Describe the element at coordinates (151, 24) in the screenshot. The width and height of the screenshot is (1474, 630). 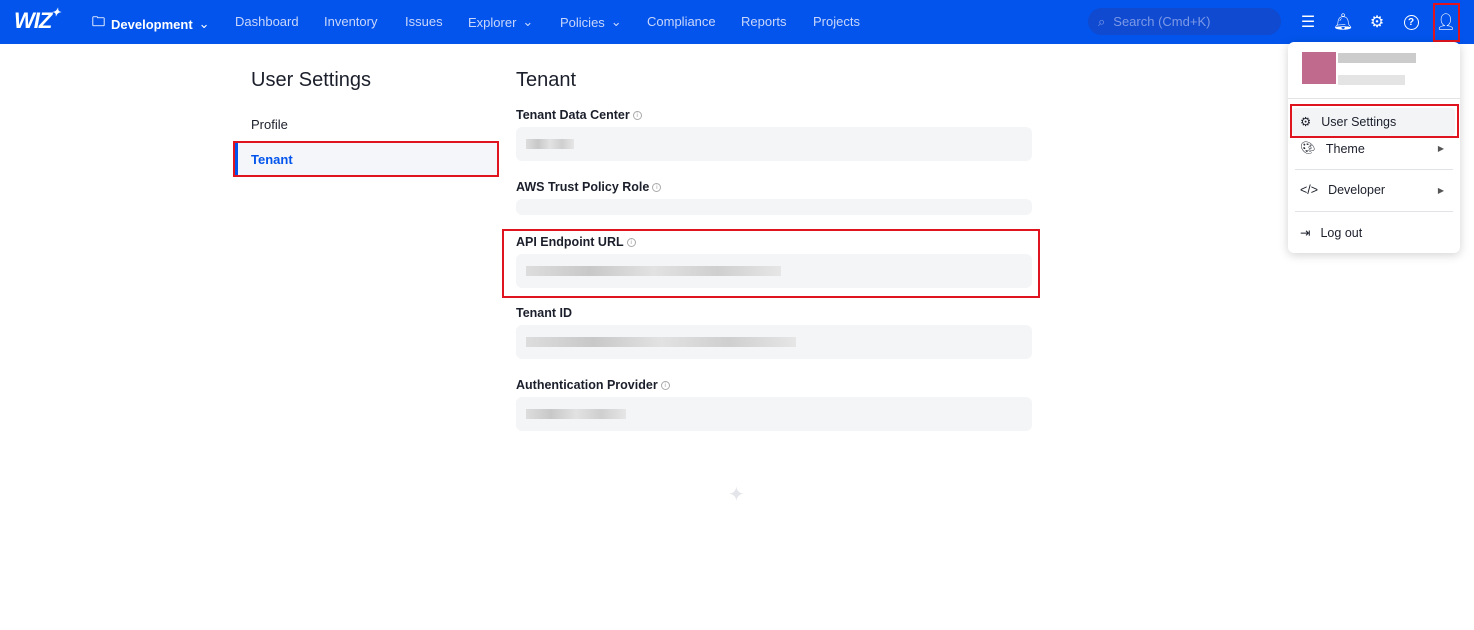
I see `project-selector: 🗀 Development ⌄` at that location.